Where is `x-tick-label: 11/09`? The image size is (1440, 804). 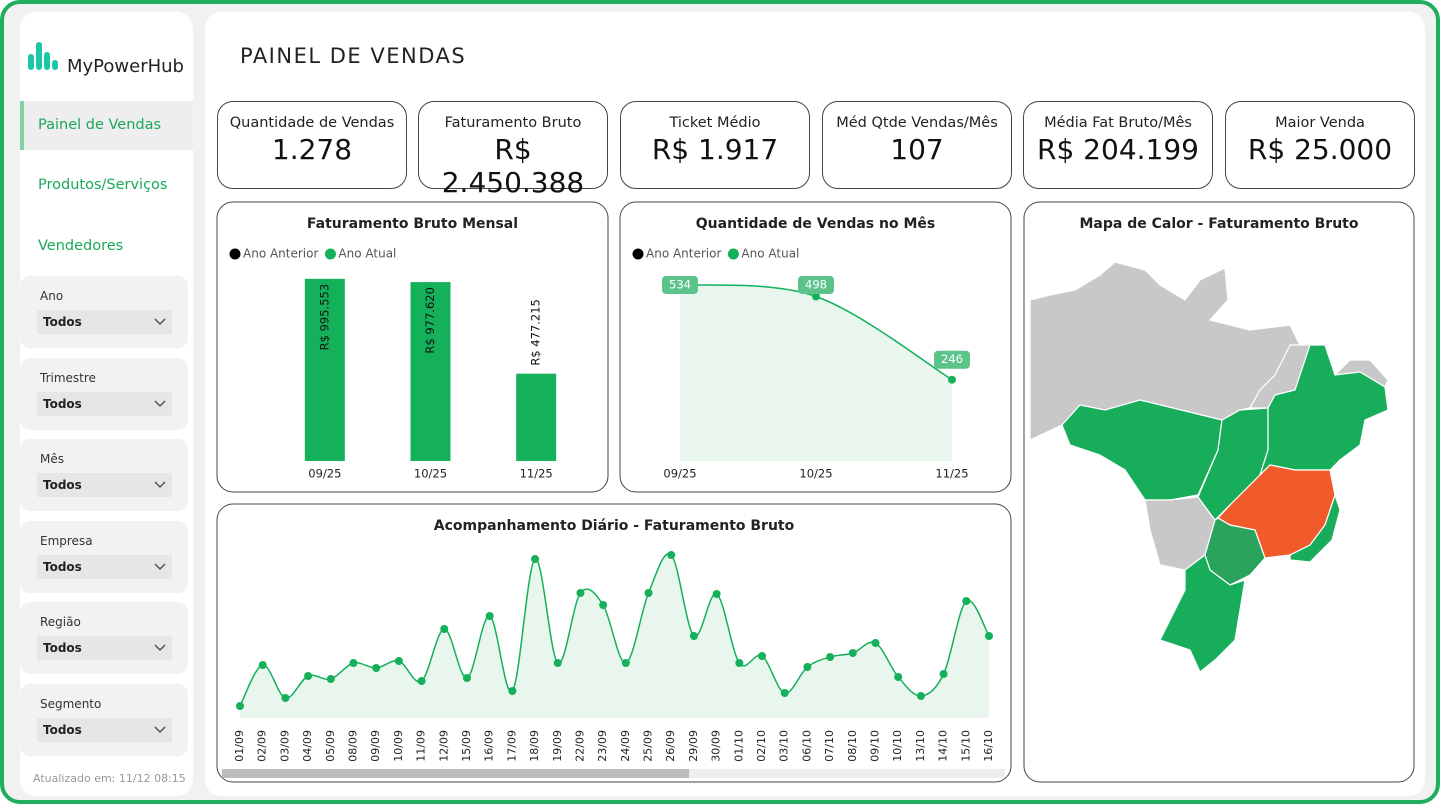
x-tick-label: 11/09 is located at coordinates (421, 746).